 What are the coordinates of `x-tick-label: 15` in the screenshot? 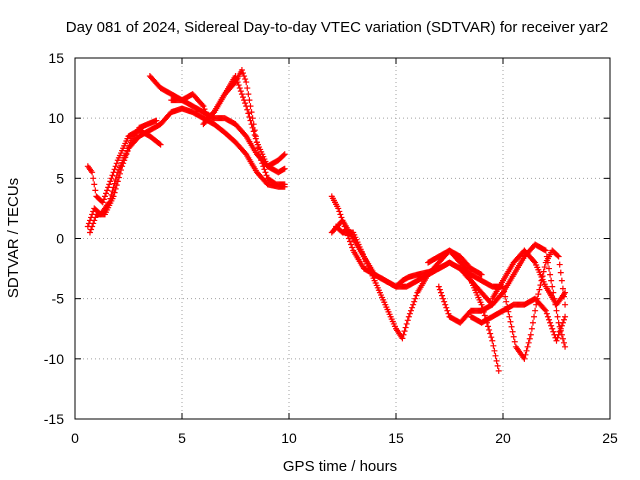 It's located at (396, 438).